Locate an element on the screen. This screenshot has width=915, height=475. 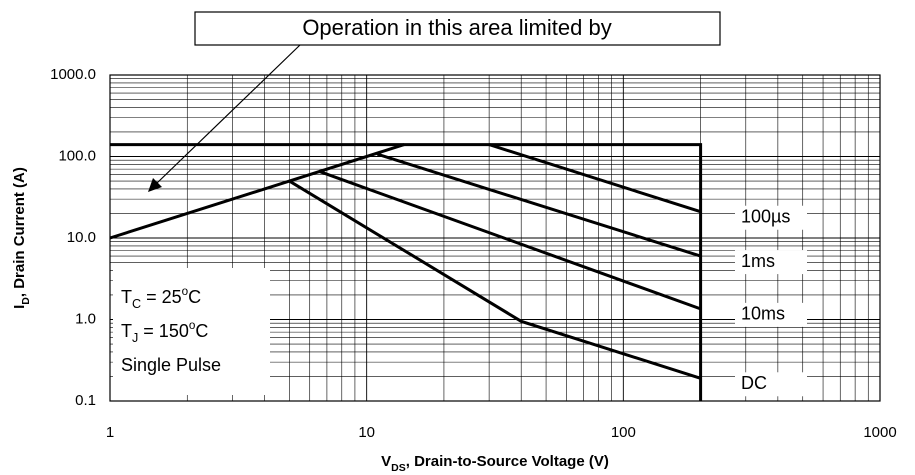
y-tick-label: 10.0 is located at coordinates (81, 237).